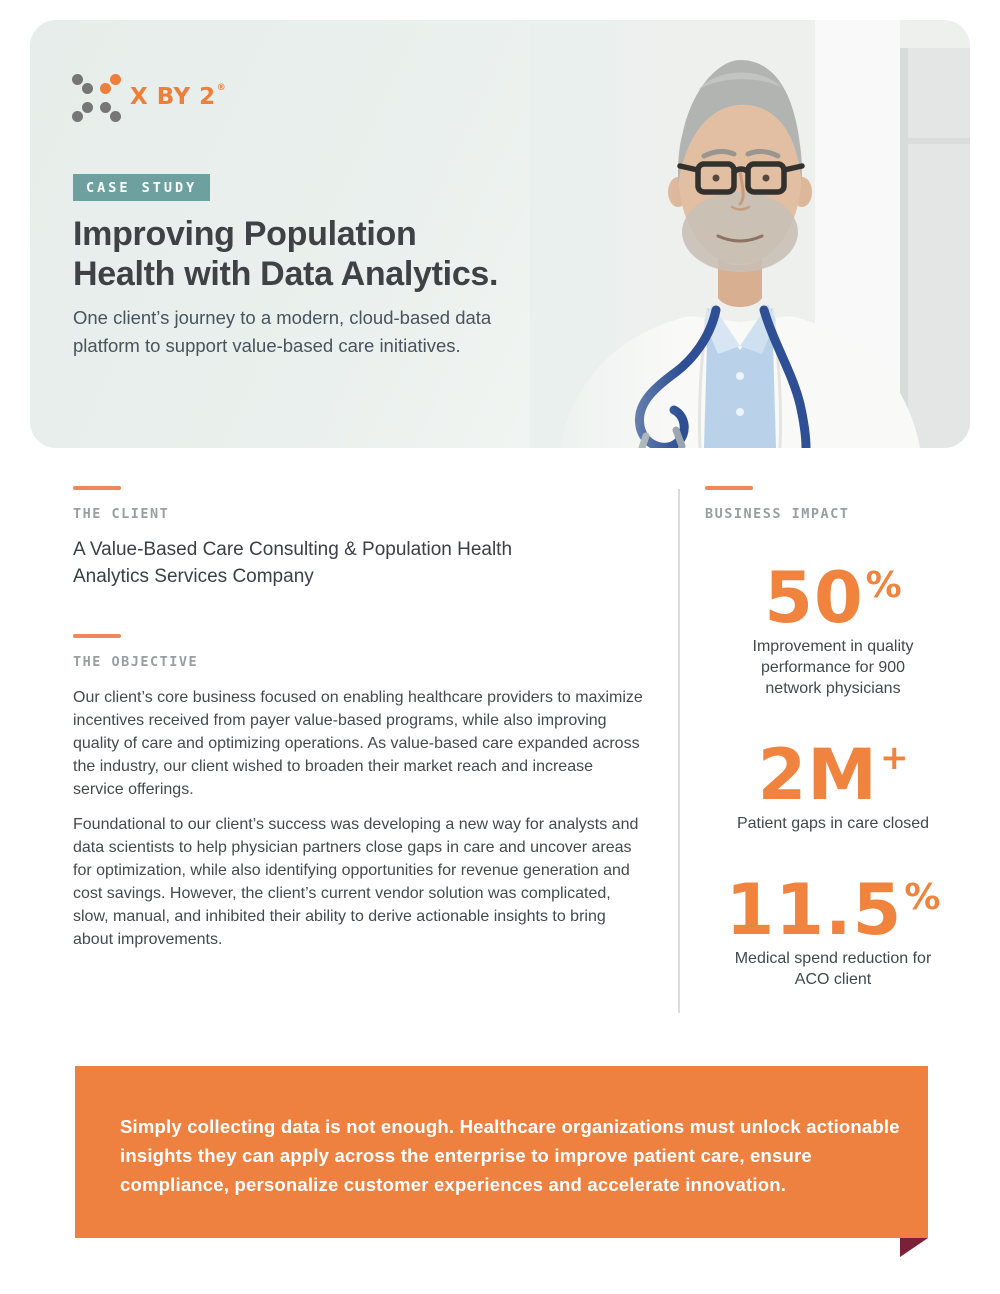 This screenshot has height=1294, width=1000. Describe the element at coordinates (817, 775) in the screenshot. I see `stat-value: 2M` at that location.